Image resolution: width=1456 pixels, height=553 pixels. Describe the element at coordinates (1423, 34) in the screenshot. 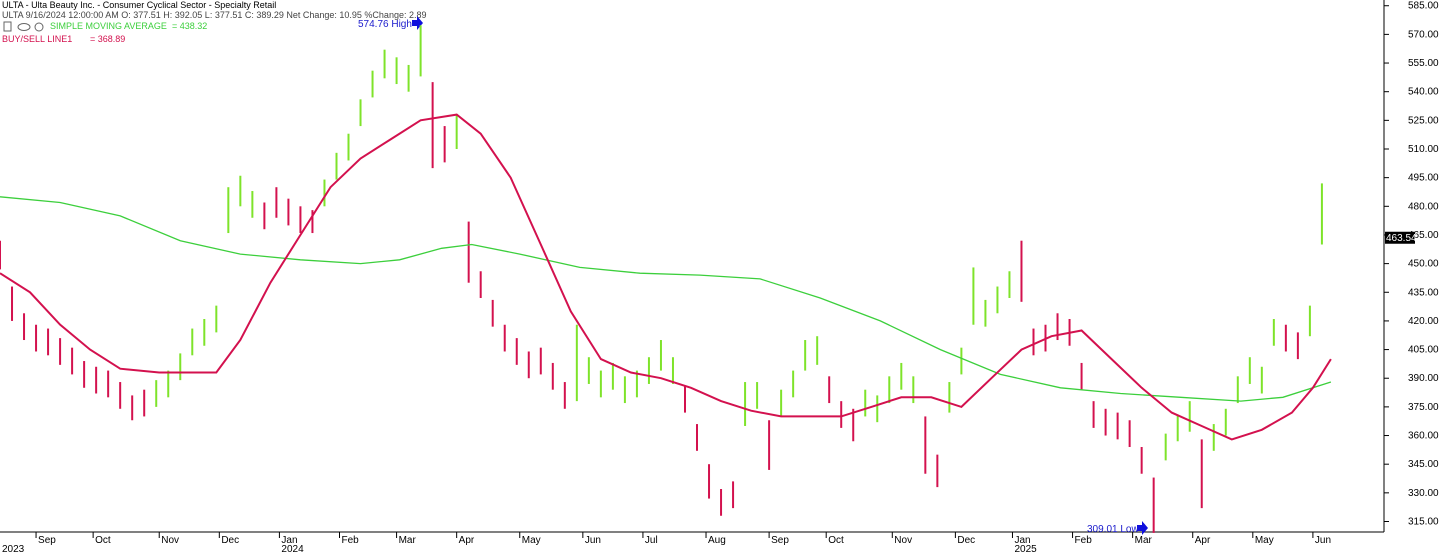

I see `y-tick-label: 570.00` at that location.